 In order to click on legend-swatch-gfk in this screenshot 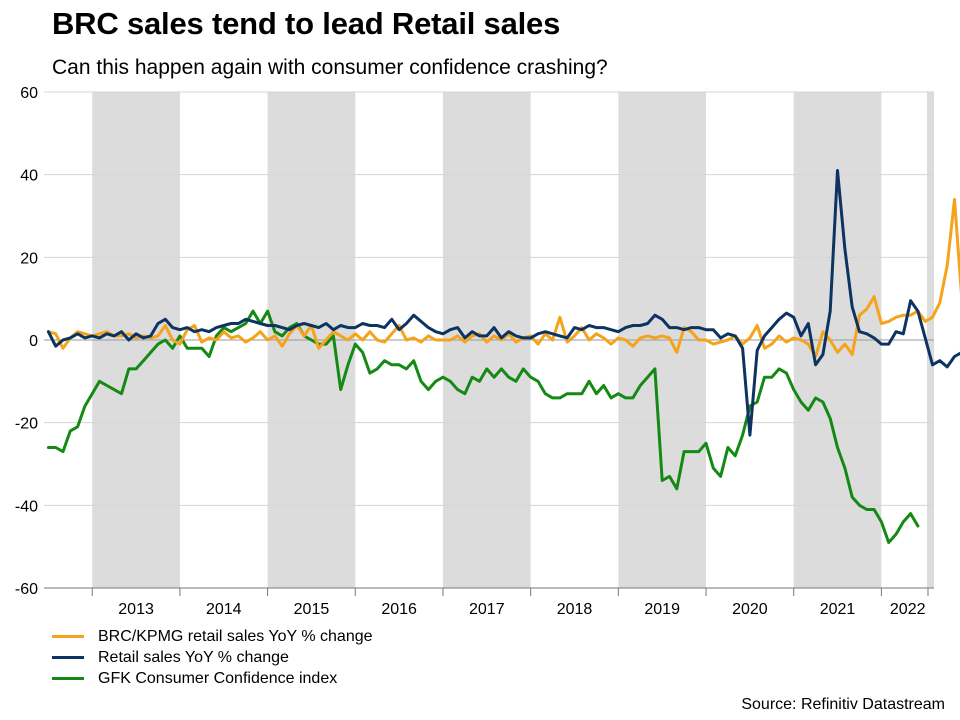, I will do `click(68, 678)`.